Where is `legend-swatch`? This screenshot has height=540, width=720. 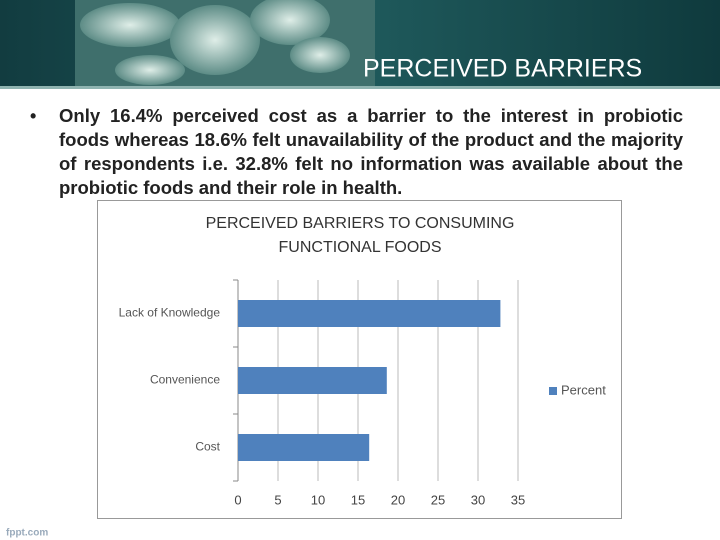
legend-swatch is located at coordinates (553, 391).